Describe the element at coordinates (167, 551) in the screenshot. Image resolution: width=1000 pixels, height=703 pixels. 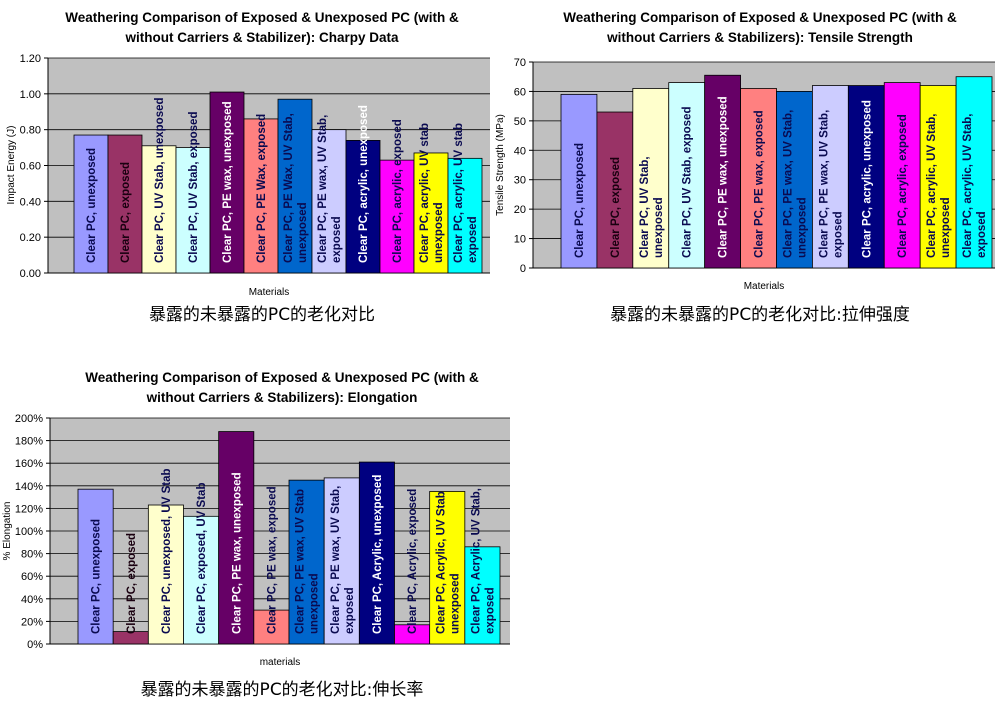
I see `bar-label: Clear PC, unexposed, UV Stab` at that location.